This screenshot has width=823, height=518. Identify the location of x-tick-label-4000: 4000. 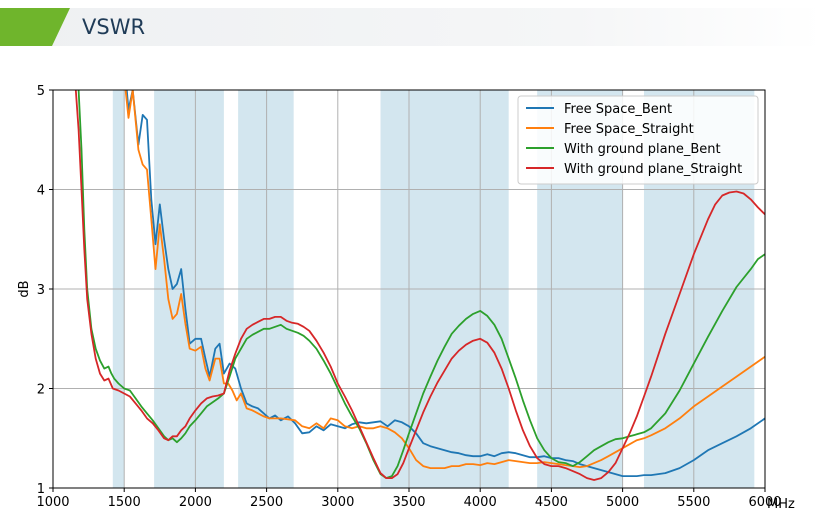
(480, 502).